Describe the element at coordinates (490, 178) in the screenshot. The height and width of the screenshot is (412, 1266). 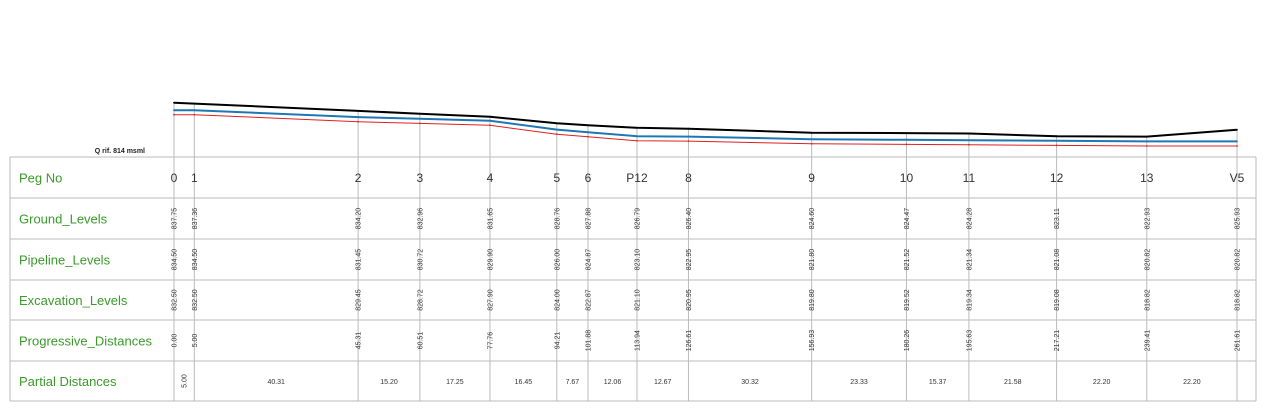
I see `peg-number: 4` at that location.